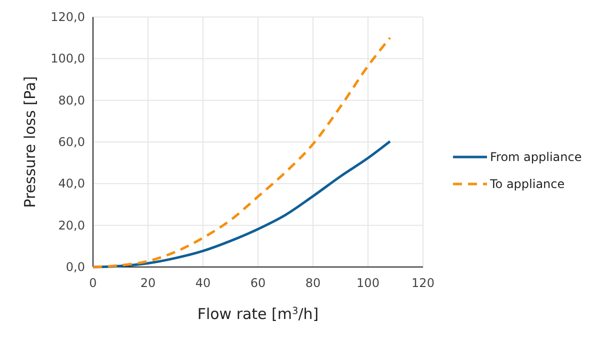  I want to click on x-tick-label: 100, so click(368, 283).